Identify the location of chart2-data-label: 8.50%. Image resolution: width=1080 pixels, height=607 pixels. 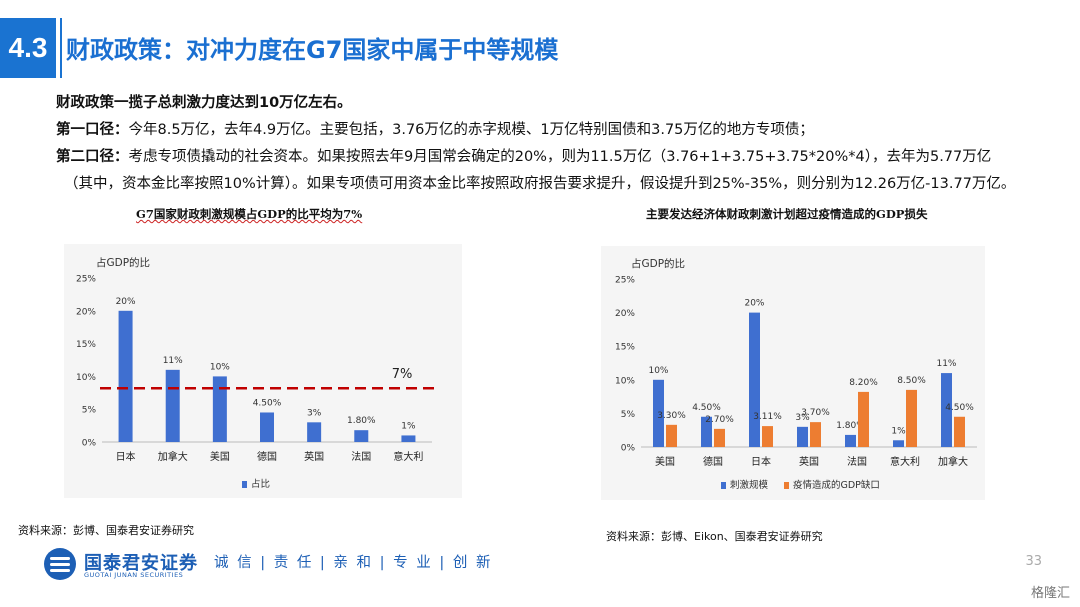
(911, 381).